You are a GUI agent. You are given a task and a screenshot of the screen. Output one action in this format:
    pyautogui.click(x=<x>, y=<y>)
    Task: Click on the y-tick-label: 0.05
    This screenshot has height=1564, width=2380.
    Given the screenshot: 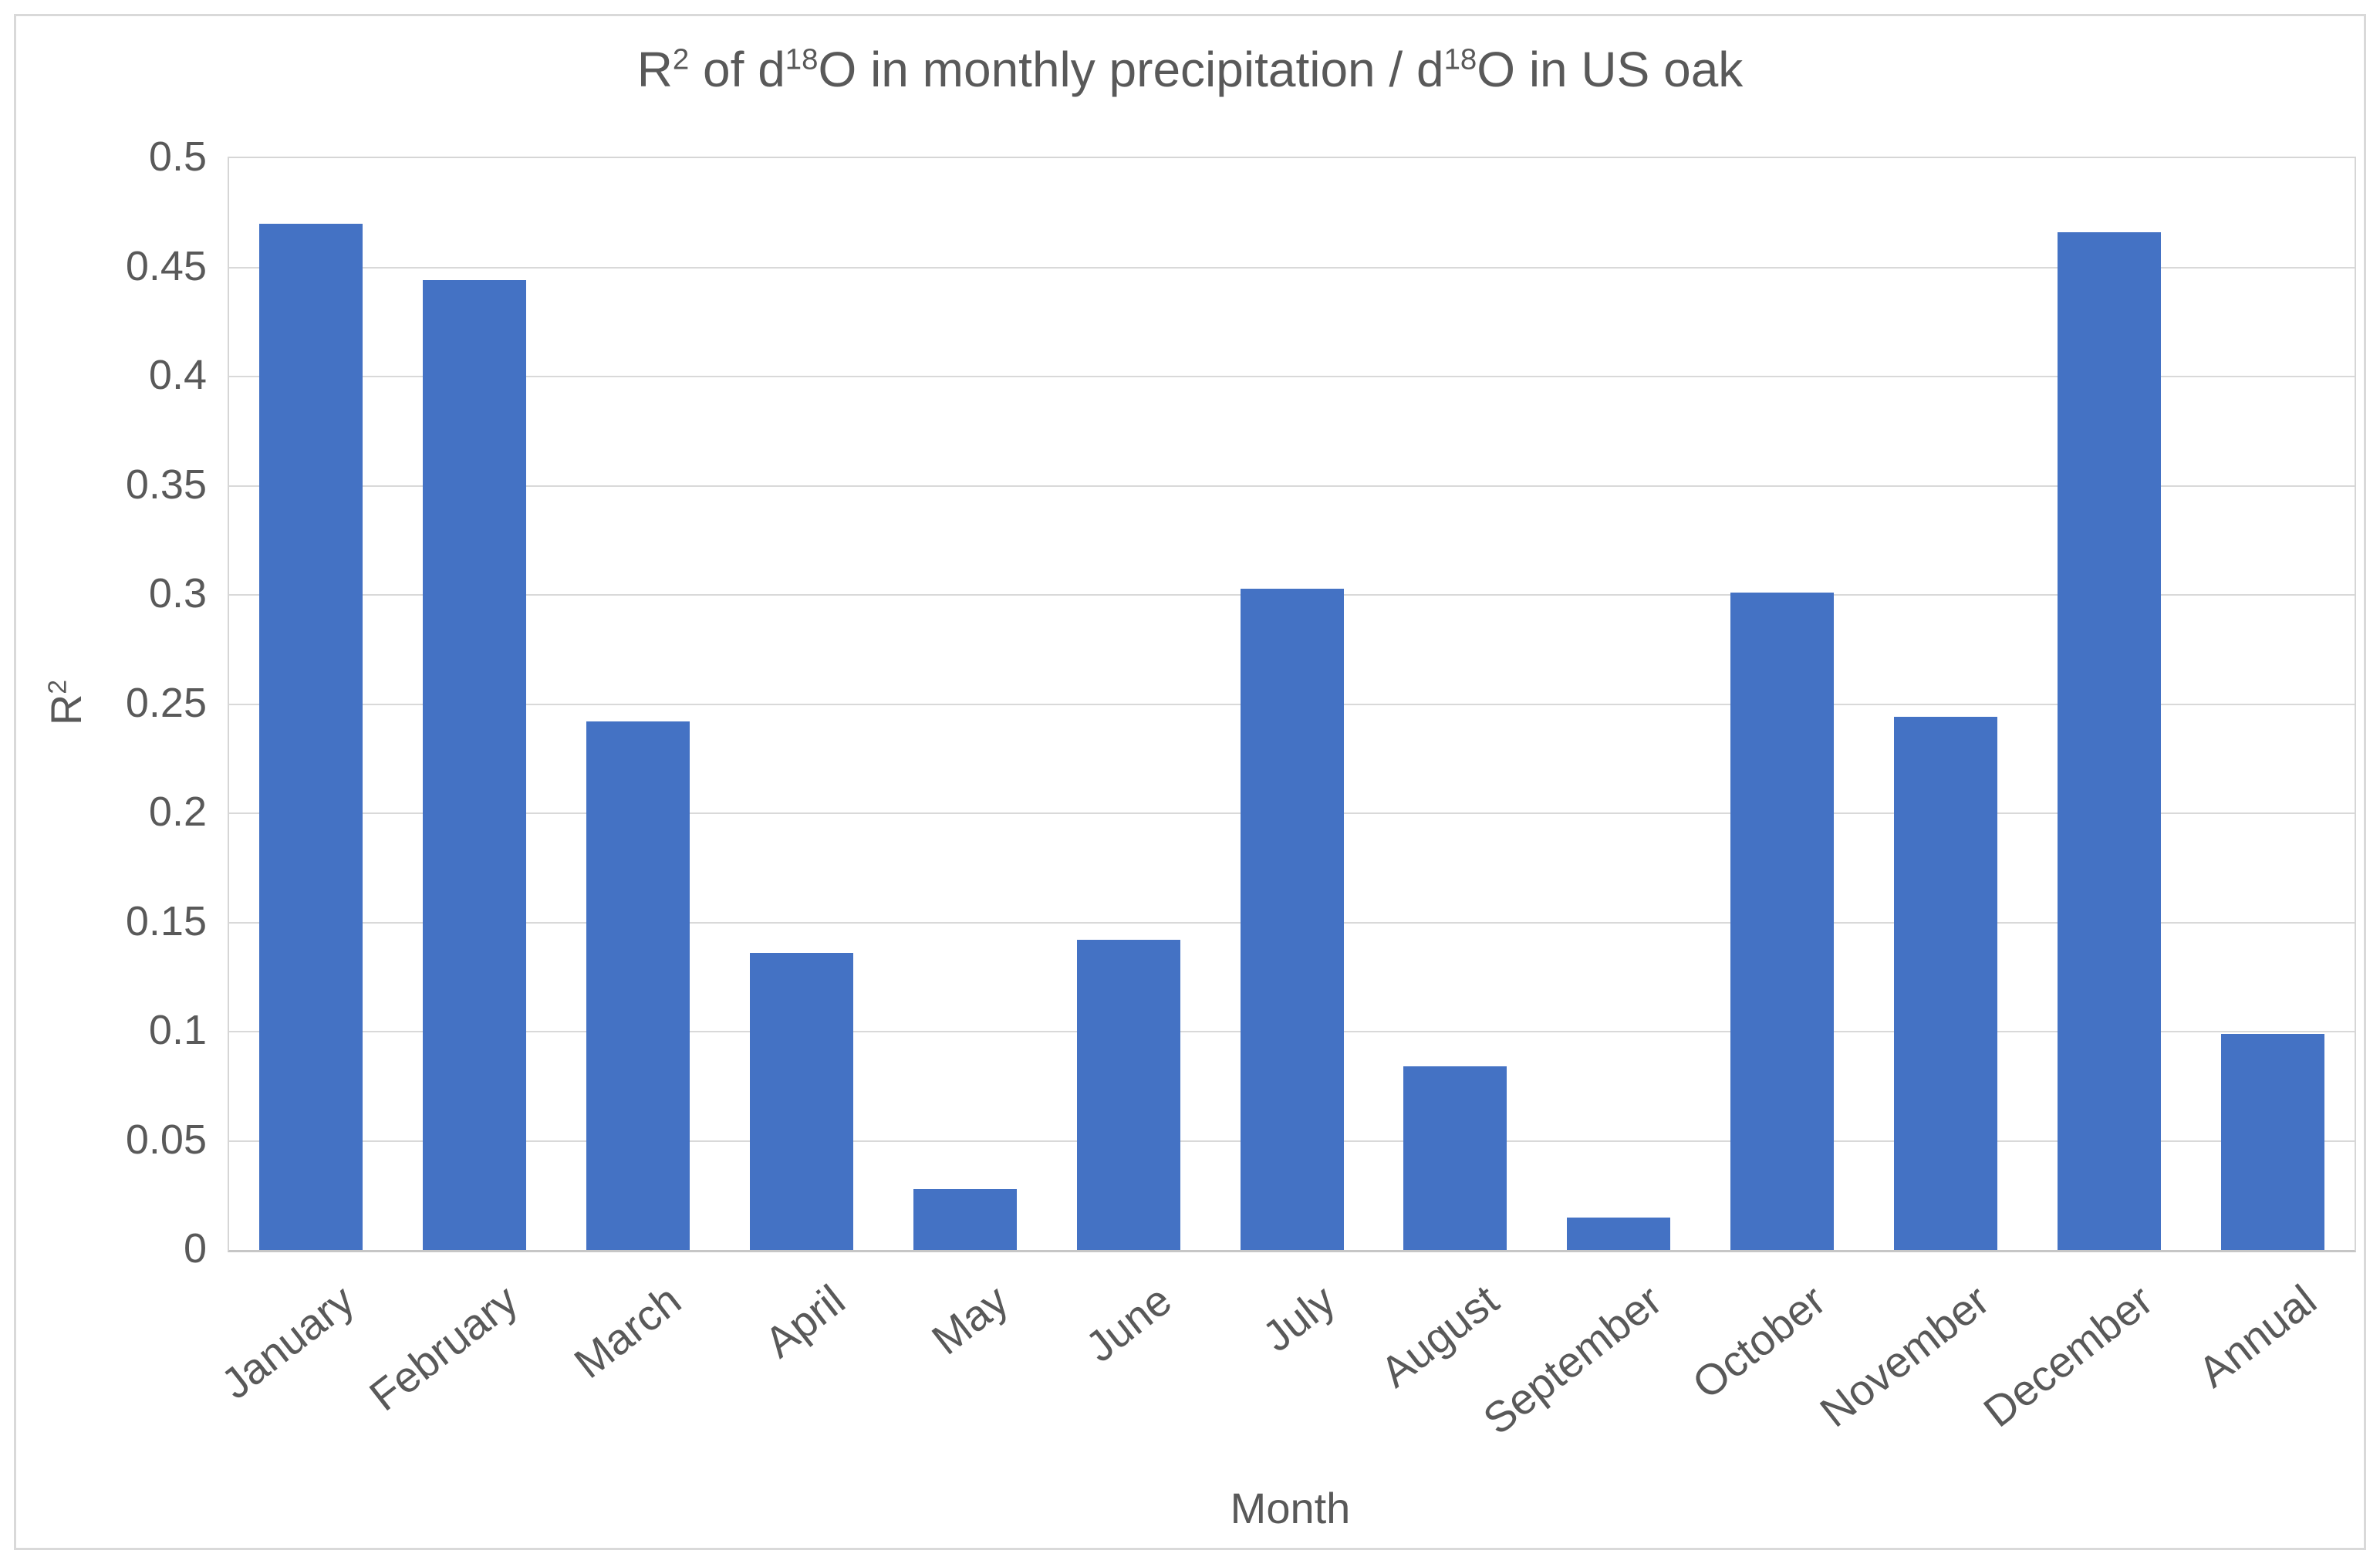 What is the action you would take?
    pyautogui.click(x=166, y=1139)
    